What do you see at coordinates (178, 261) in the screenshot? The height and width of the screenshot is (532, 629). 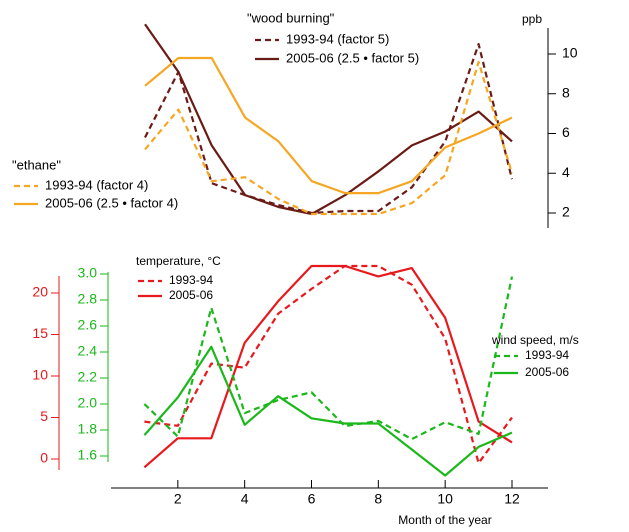 I see `legend-group-title: temperature, °C` at bounding box center [178, 261].